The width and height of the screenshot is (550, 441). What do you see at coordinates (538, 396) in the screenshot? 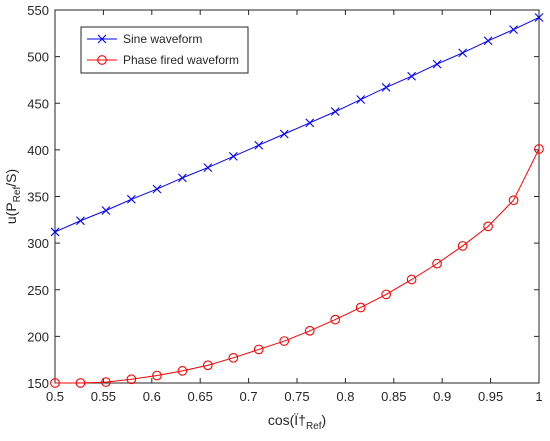
I see `x-tick-label: 1` at bounding box center [538, 396].